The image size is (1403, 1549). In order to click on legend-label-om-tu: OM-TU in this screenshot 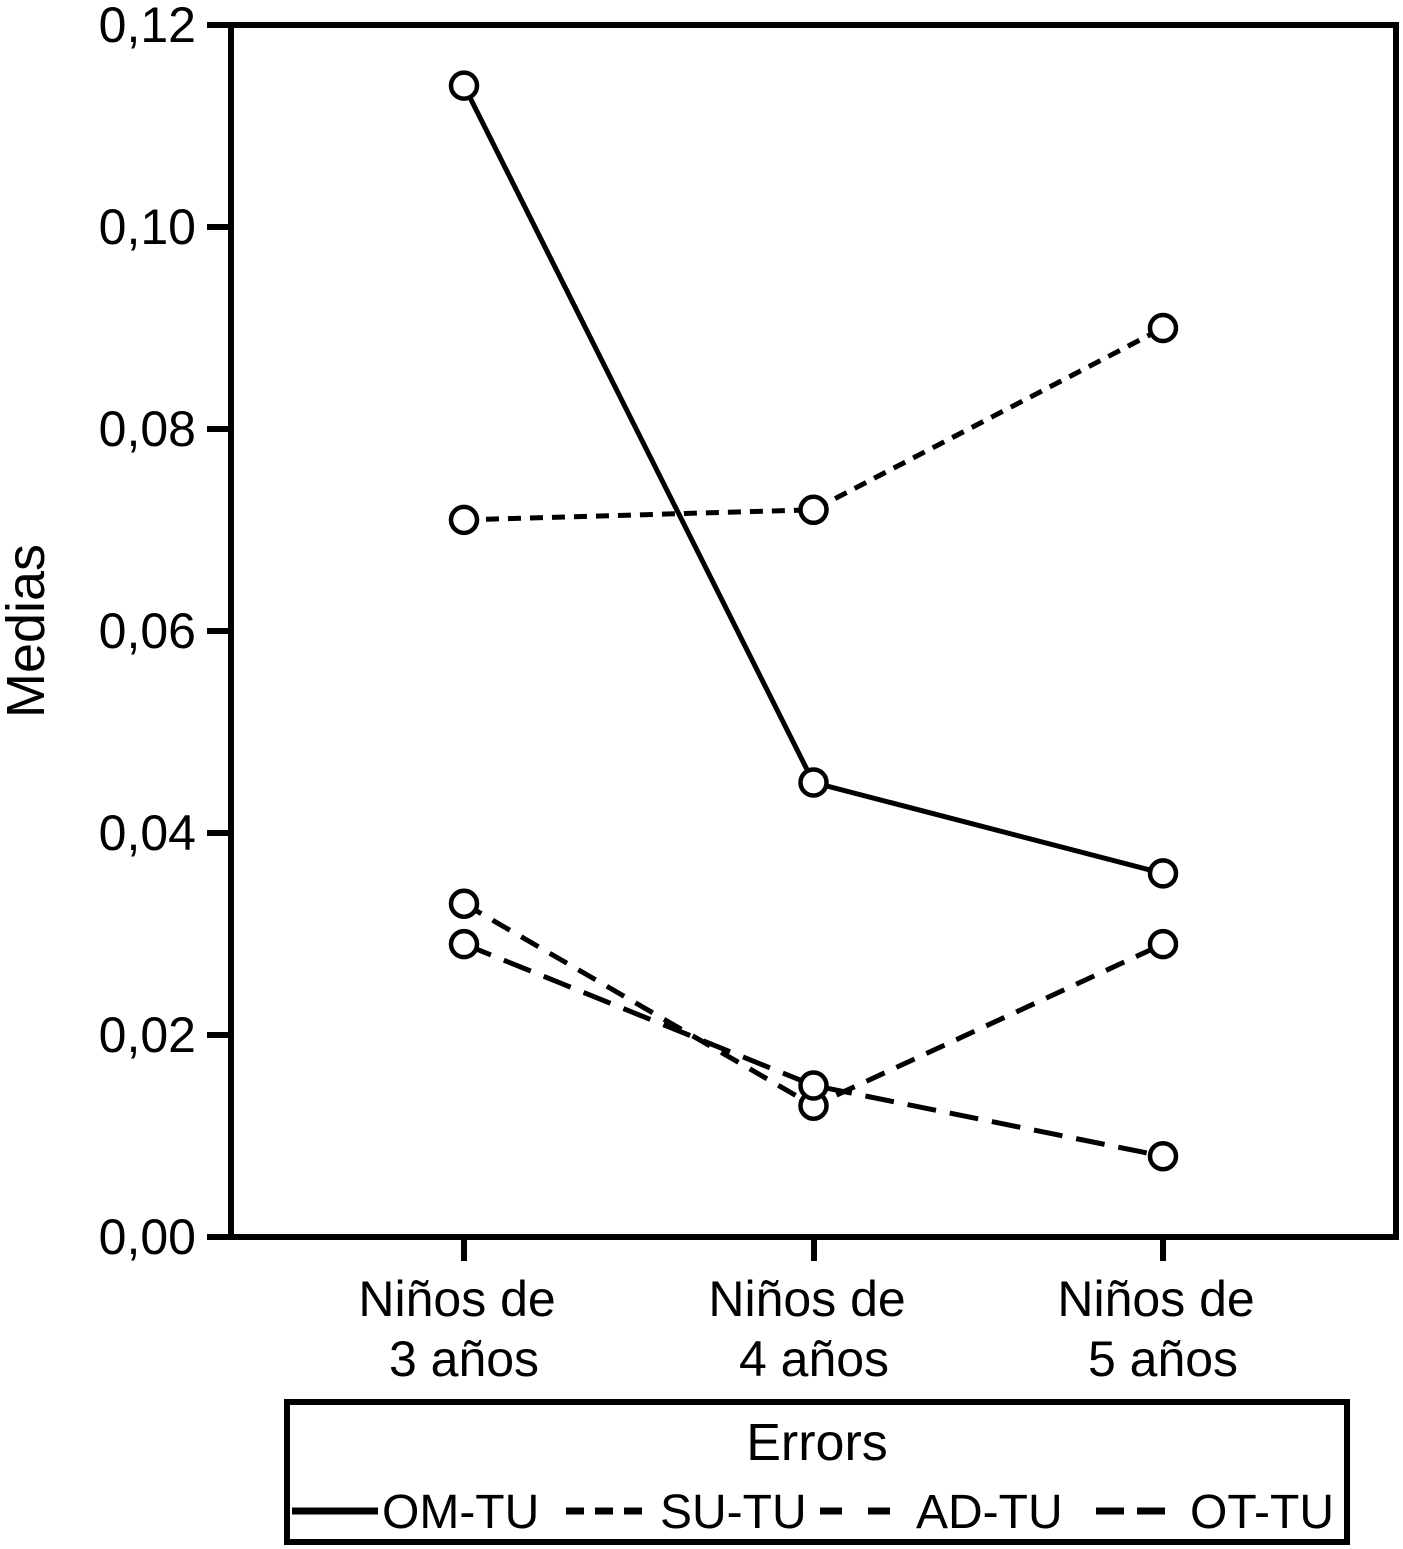, I will do `click(460, 1512)`.